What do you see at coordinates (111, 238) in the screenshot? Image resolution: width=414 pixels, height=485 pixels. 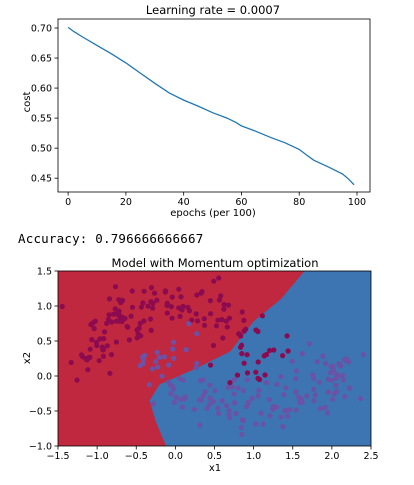 I see `accuracy-output-text: Accuracy: 0.796666666667` at bounding box center [111, 238].